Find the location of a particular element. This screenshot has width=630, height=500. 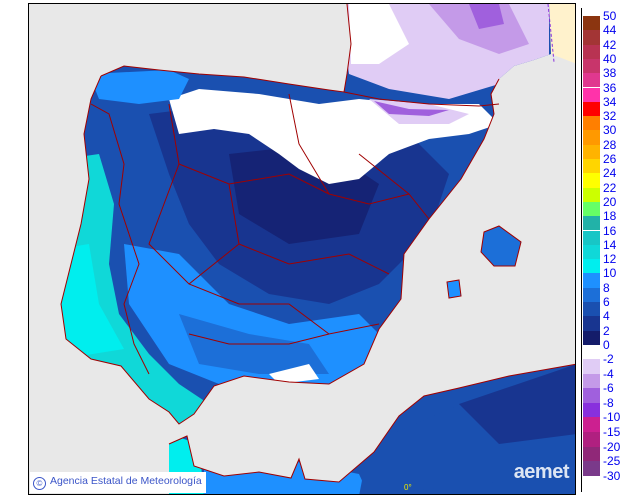

copyright-icon: © is located at coordinates (39, 483).